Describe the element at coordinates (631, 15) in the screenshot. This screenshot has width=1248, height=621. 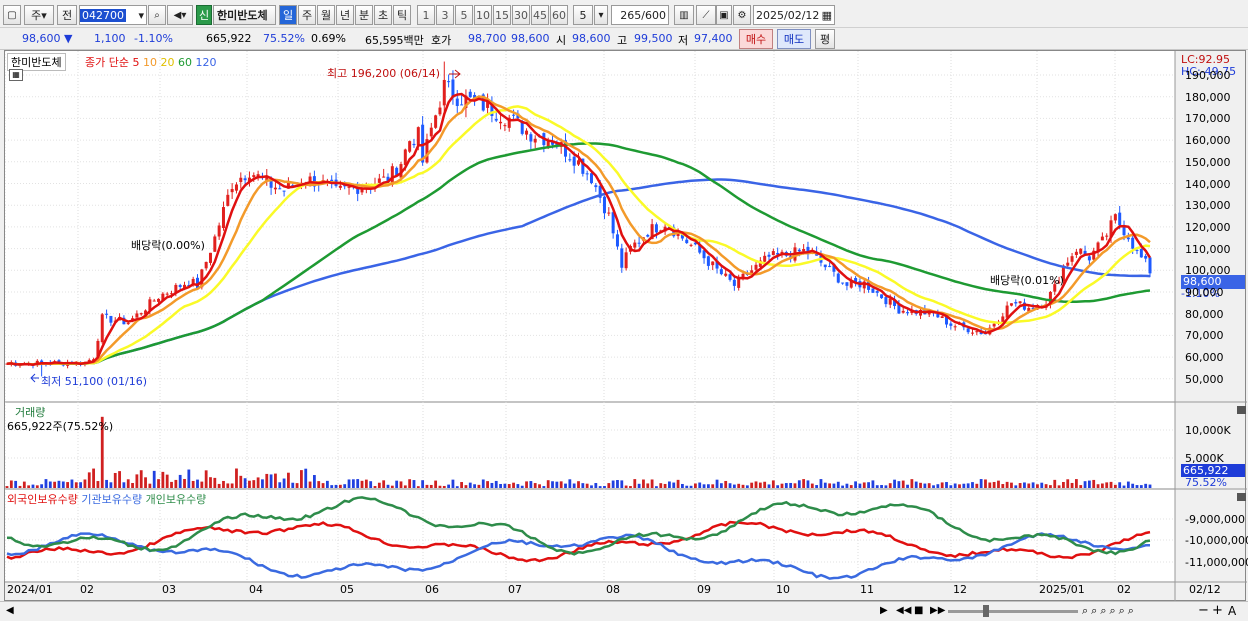
I see `bar-count-value: 265` at that location.